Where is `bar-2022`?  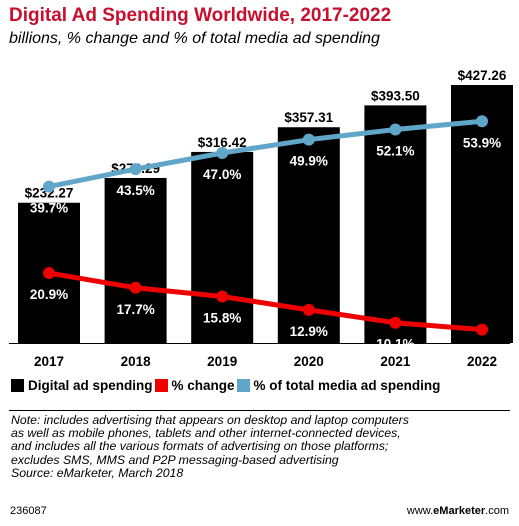
bar-2022 is located at coordinates (482, 214).